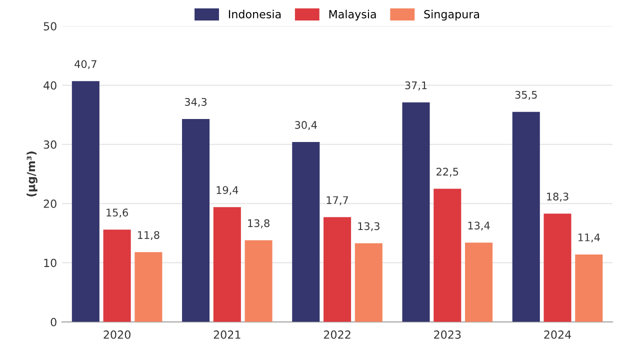  What do you see at coordinates (337, 334) in the screenshot?
I see `x-tick-label: 2022` at bounding box center [337, 334].